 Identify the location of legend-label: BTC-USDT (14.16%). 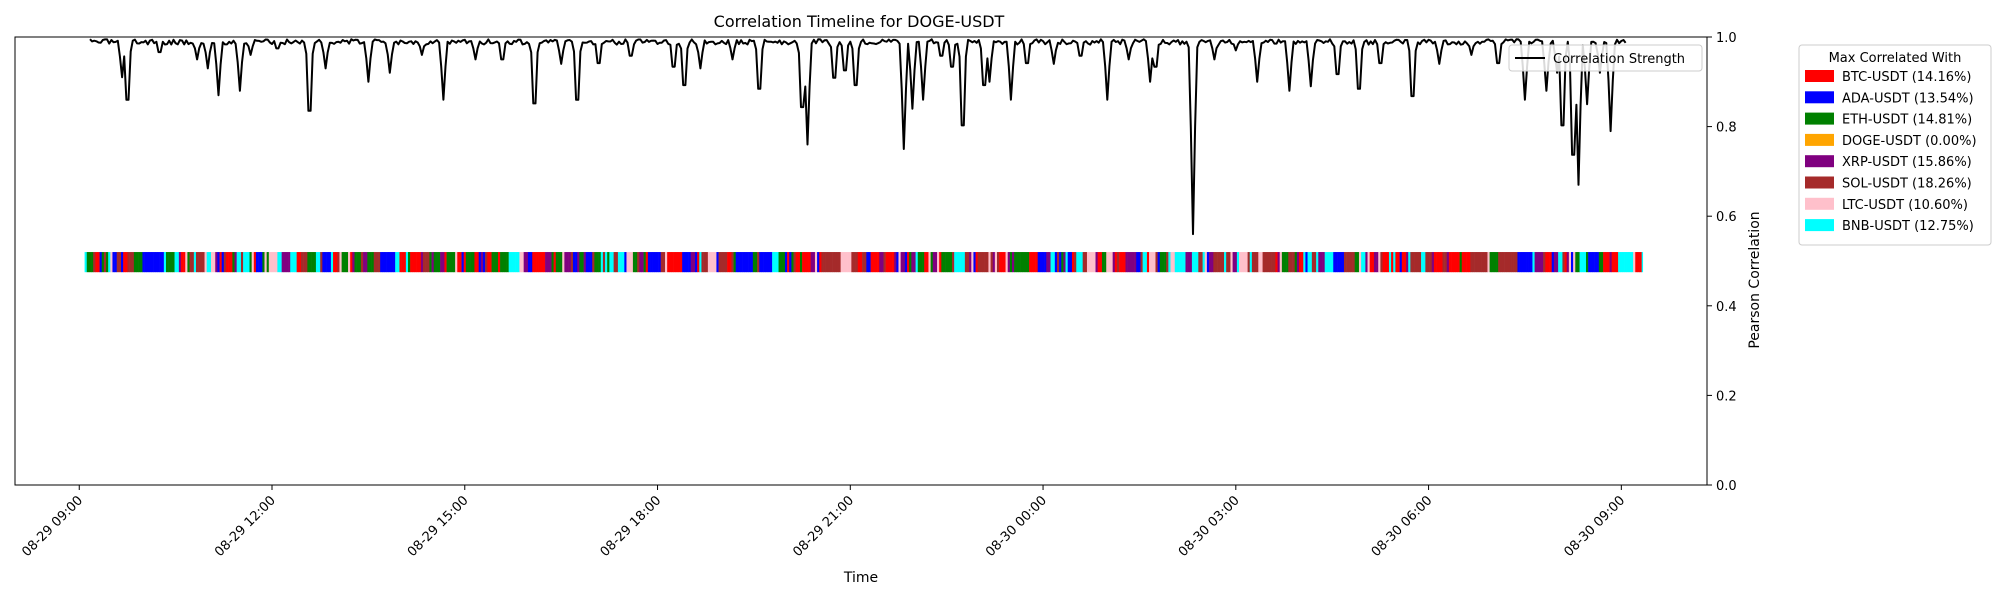
(1906, 77).